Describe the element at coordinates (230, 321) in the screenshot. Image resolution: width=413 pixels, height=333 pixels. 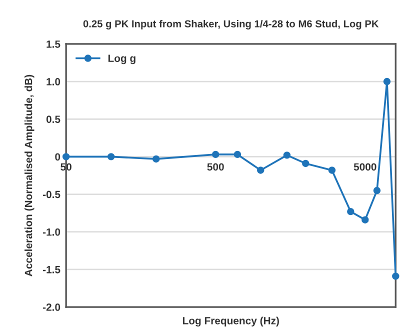
I see `x-axis-title: Log Frequency (Hz)` at that location.